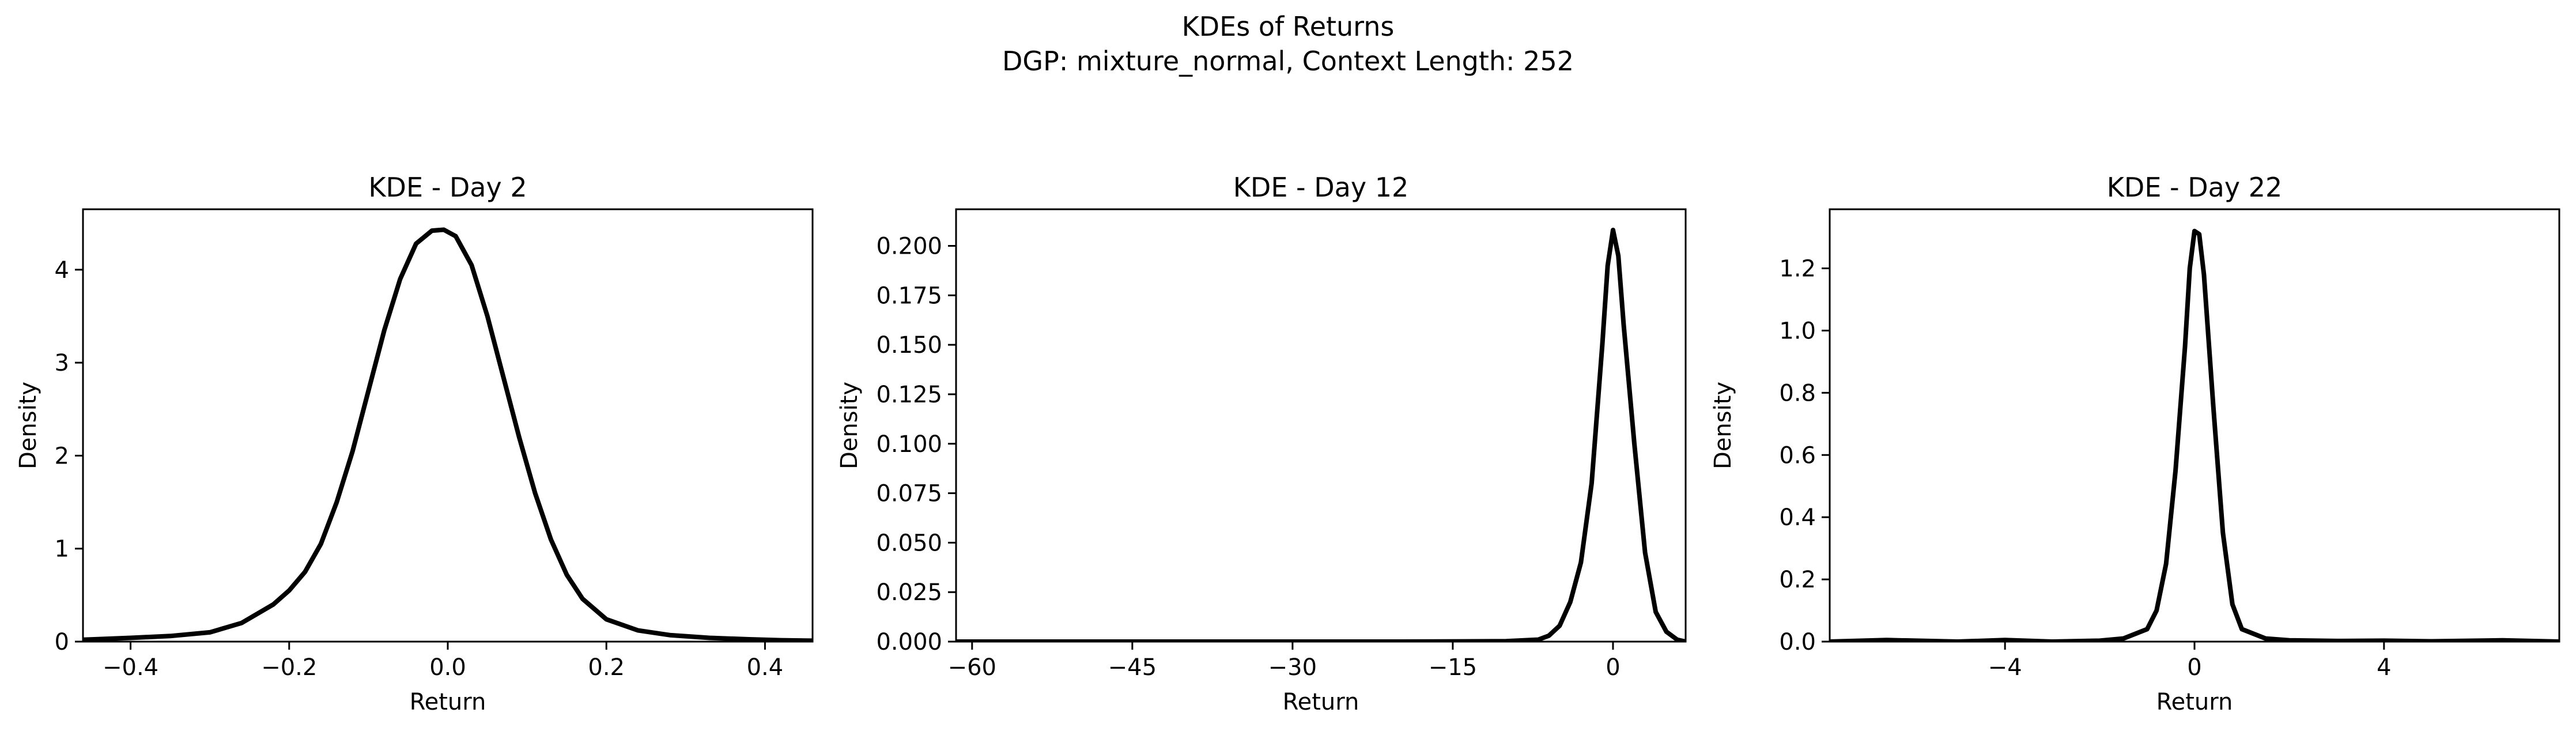 Image resolution: width=2576 pixels, height=735 pixels. I want to click on y-tick-label: 0.025, so click(909, 592).